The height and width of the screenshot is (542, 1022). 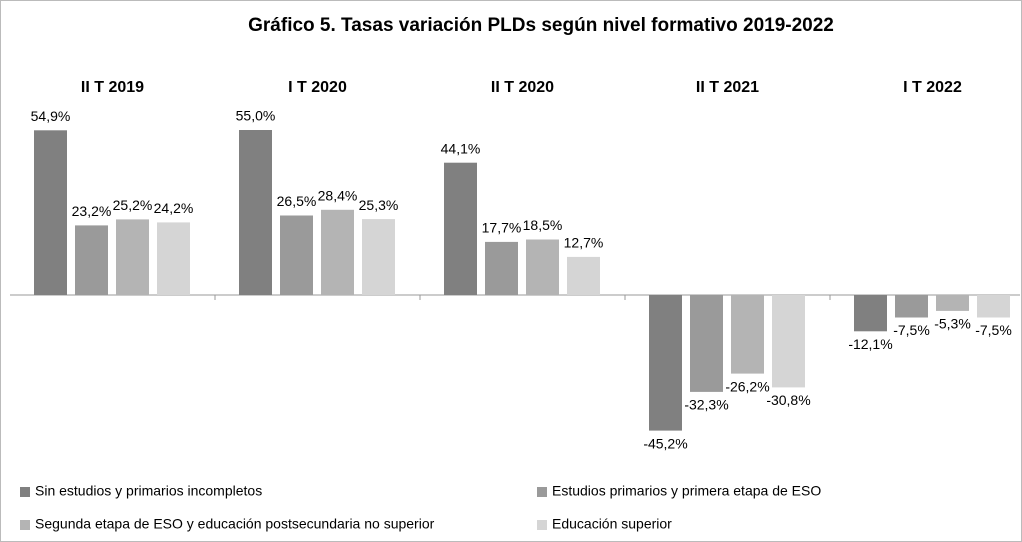 I want to click on value-label: 25,2%, so click(x=133, y=205).